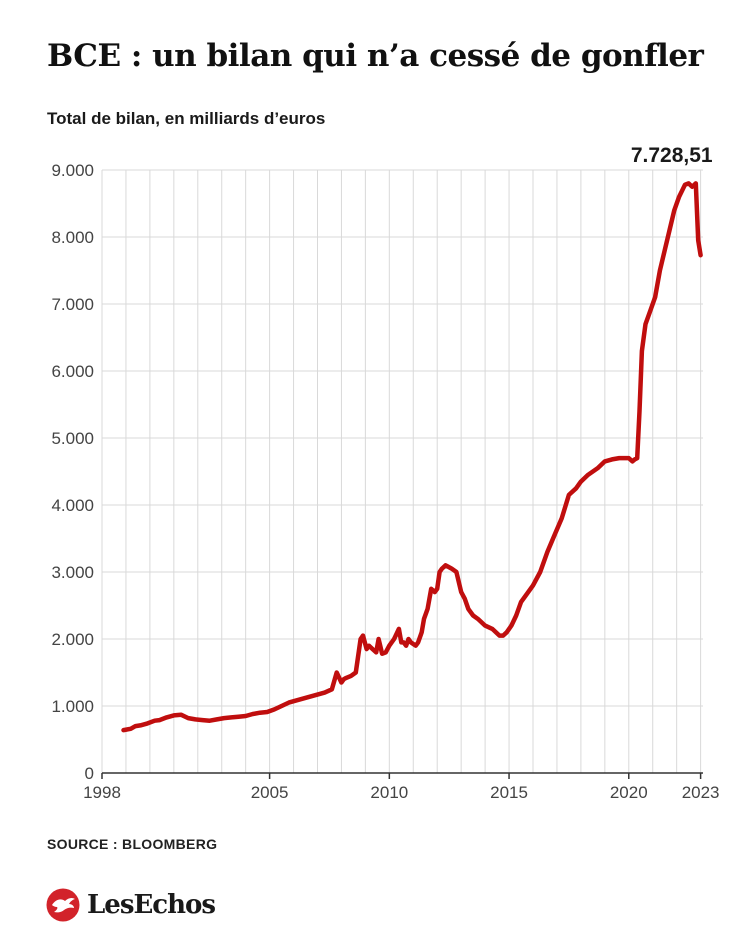 Image resolution: width=750 pixels, height=938 pixels. I want to click on chart-title: BCE : un bilan qui n’a cessé de gonfler, so click(375, 56).